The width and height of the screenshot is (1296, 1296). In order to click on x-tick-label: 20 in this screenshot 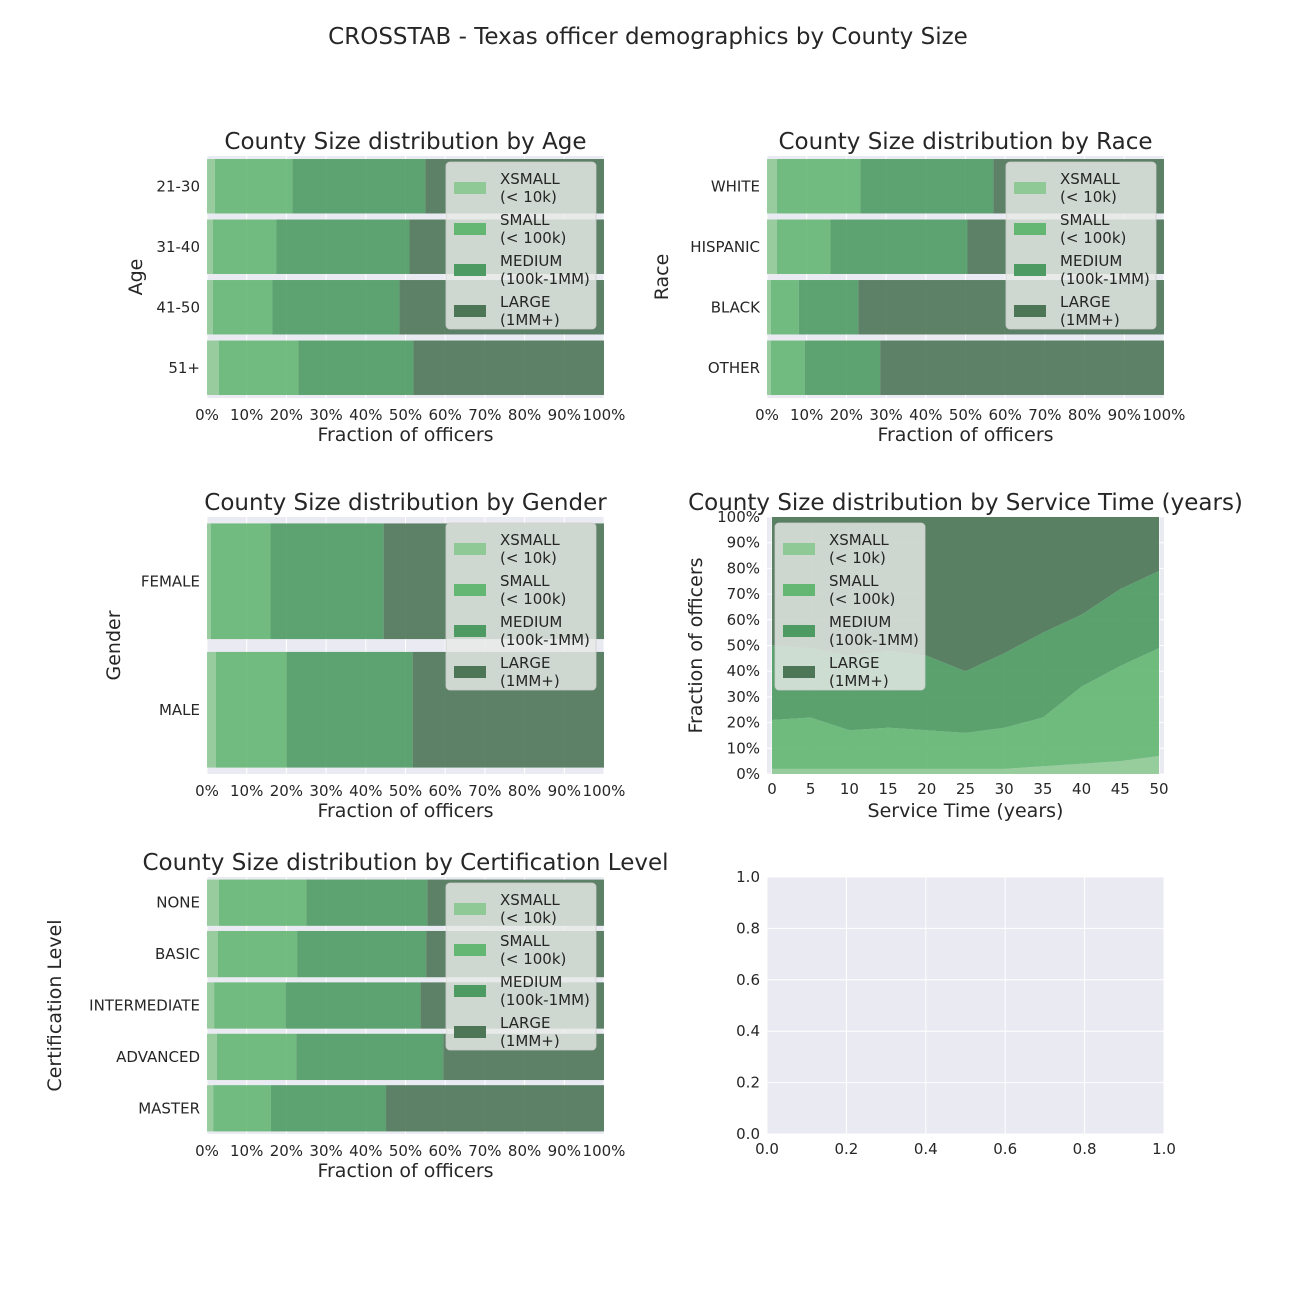, I will do `click(926, 789)`.